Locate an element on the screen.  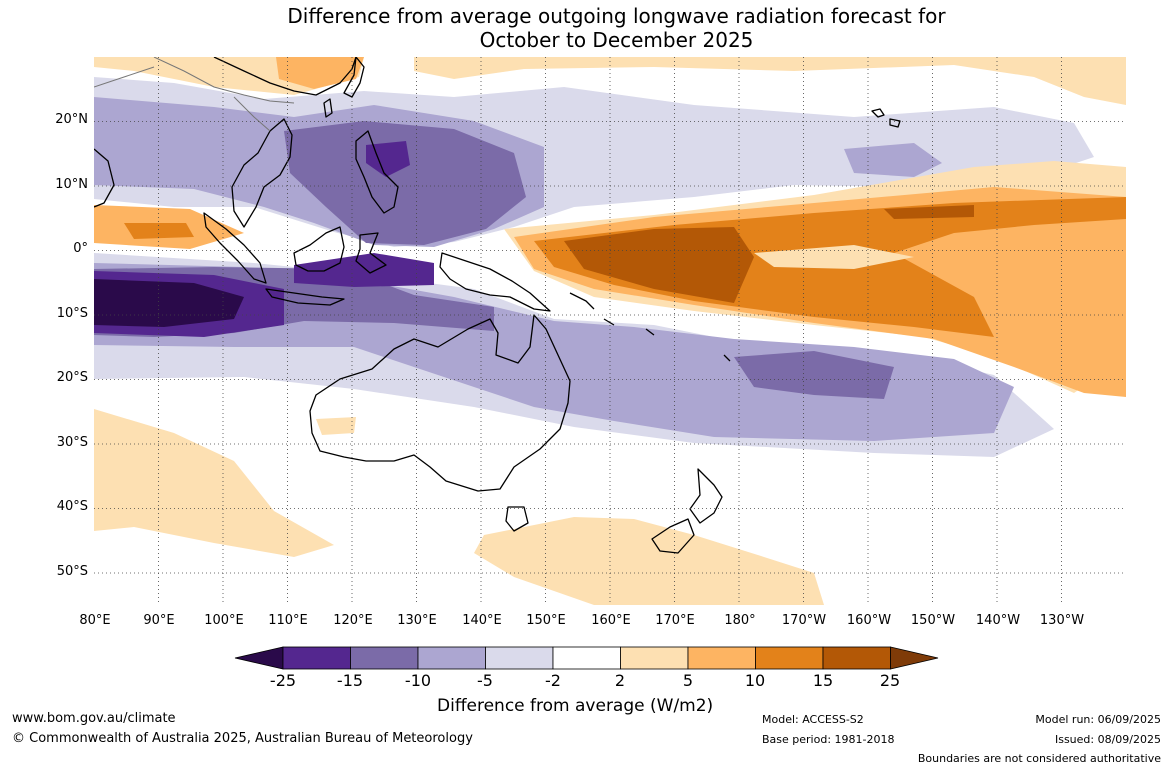
coastline-philippines is located at coordinates (377, 172).